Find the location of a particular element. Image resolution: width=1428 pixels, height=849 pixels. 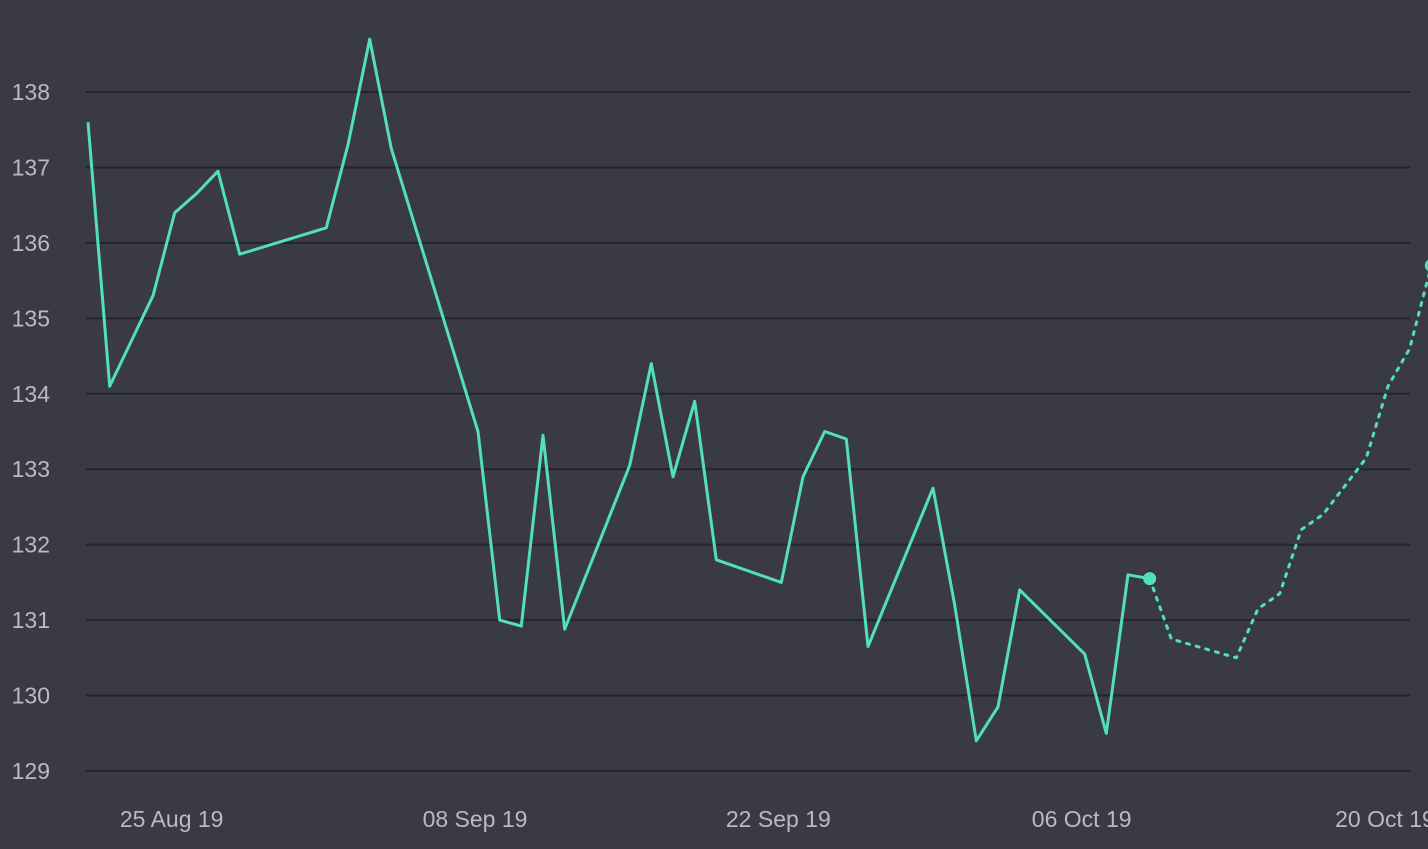

series-markers is located at coordinates (1285, 422).